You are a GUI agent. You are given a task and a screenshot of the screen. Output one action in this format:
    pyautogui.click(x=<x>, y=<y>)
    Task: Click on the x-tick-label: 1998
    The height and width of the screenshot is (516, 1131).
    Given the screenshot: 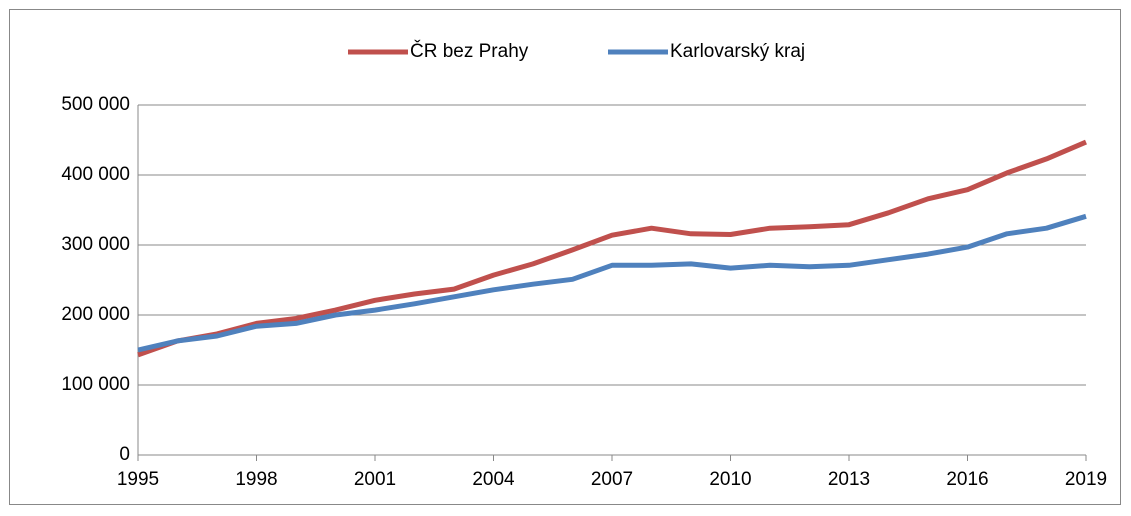 What is the action you would take?
    pyautogui.click(x=256, y=479)
    